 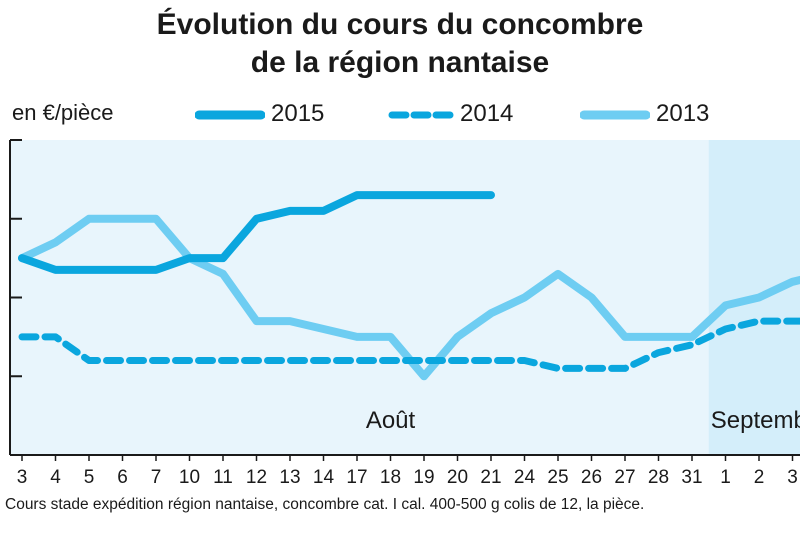 I want to click on legend-item-2014: 2014, so click(x=463, y=115).